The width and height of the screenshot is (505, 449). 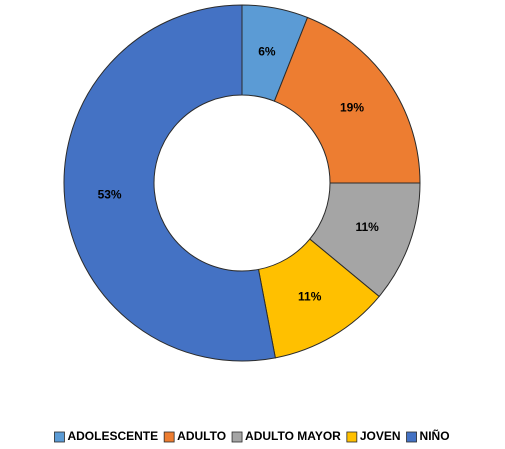 What do you see at coordinates (112, 436) in the screenshot?
I see `legend-label: ADOLESCENTE` at bounding box center [112, 436].